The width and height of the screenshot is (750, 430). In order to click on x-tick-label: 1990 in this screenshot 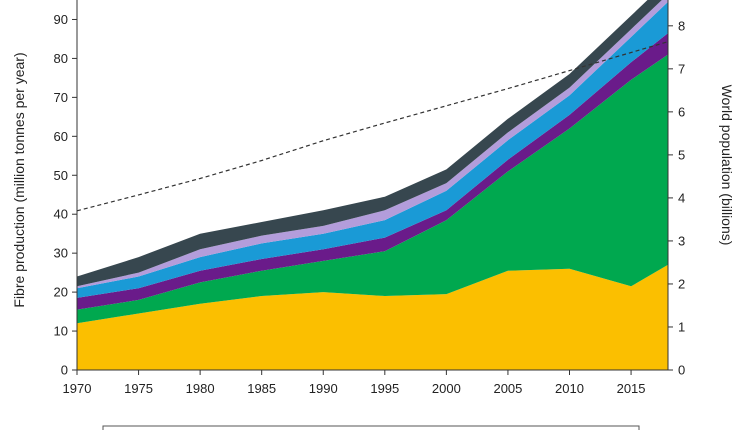, I will do `click(323, 388)`.